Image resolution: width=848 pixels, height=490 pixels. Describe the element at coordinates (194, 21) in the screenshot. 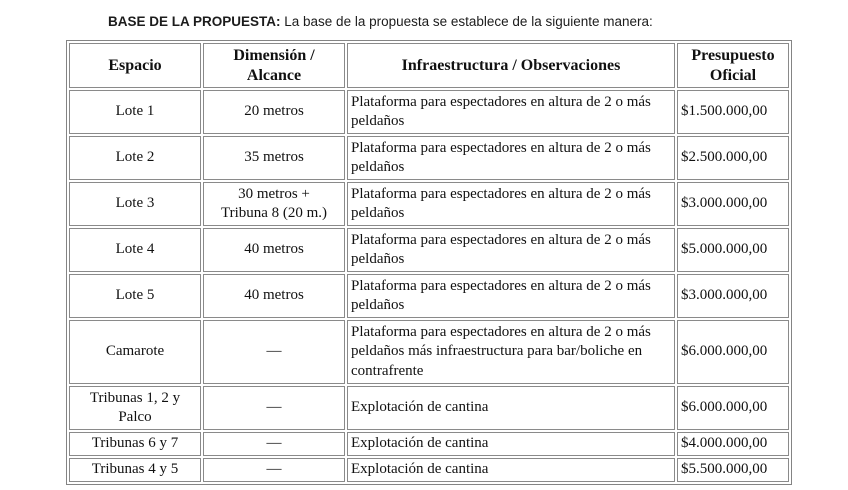

I see `heading-label: BASE DE LA PROPUESTA:` at that location.